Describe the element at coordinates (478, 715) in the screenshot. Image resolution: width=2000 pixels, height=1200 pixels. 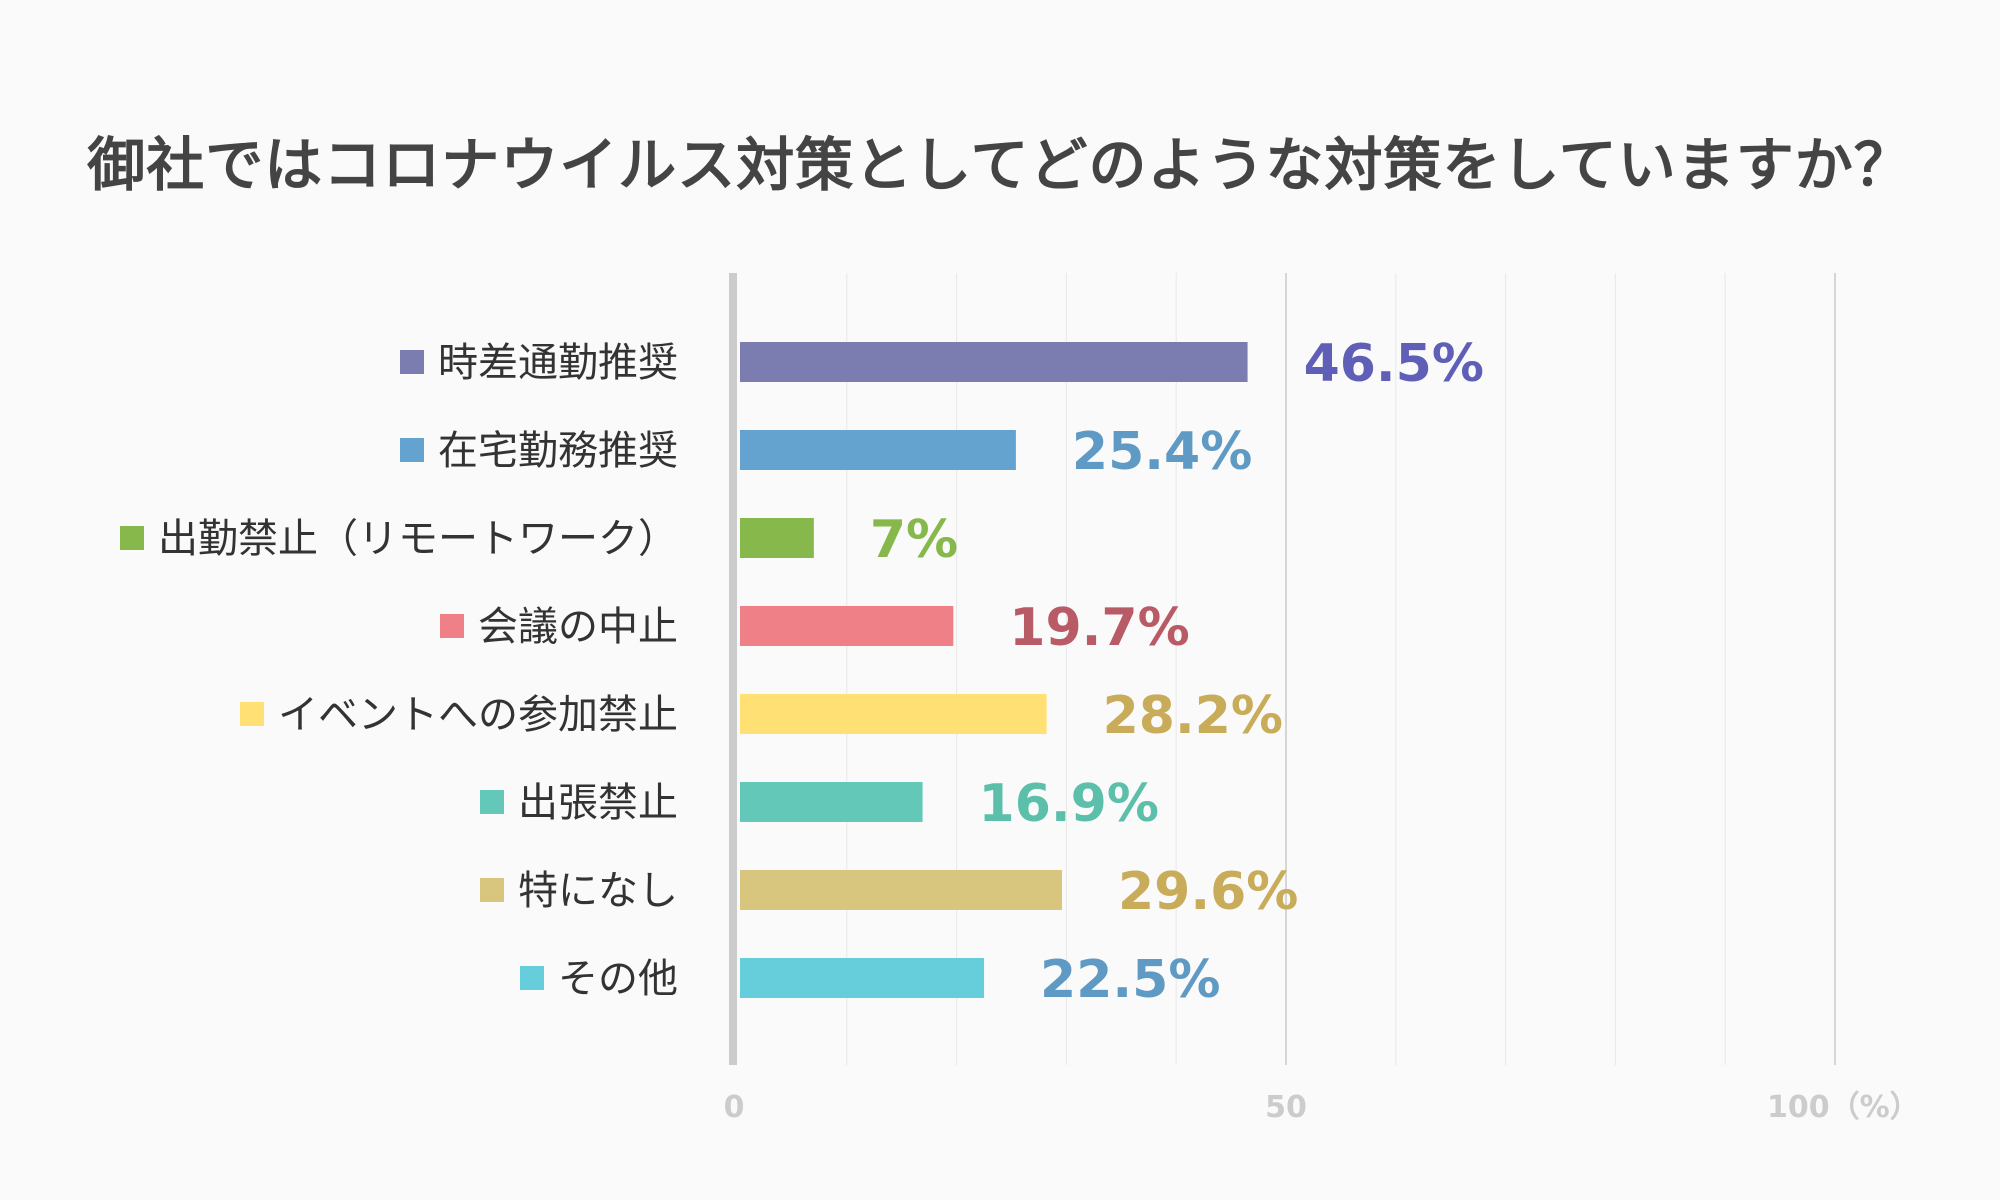
I see `category-label-5: イベントへの参加禁止` at that location.